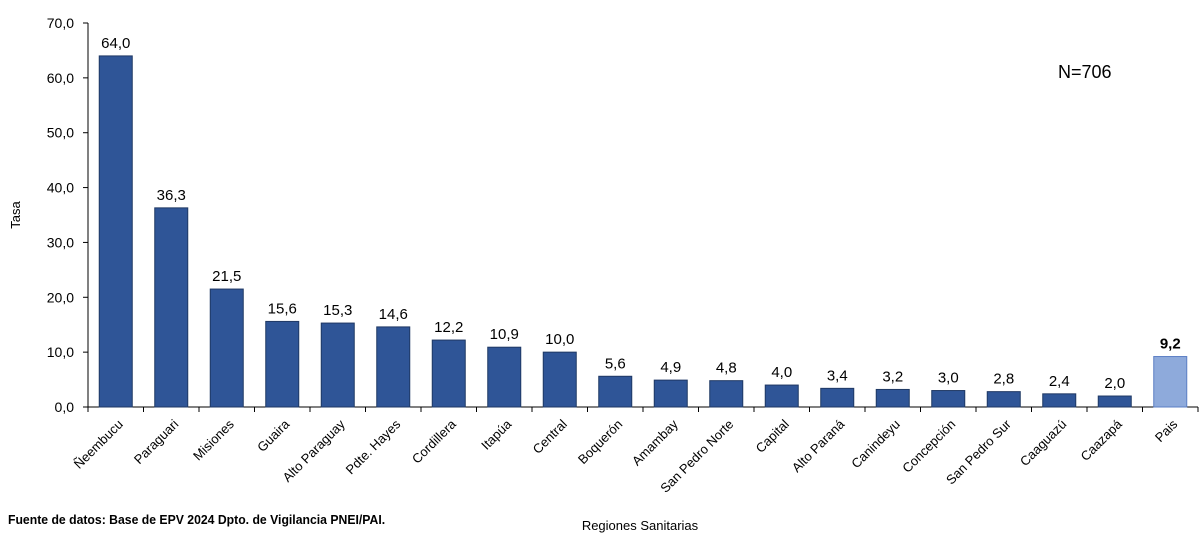  I want to click on y-tick-label: 70,0, so click(60, 23).